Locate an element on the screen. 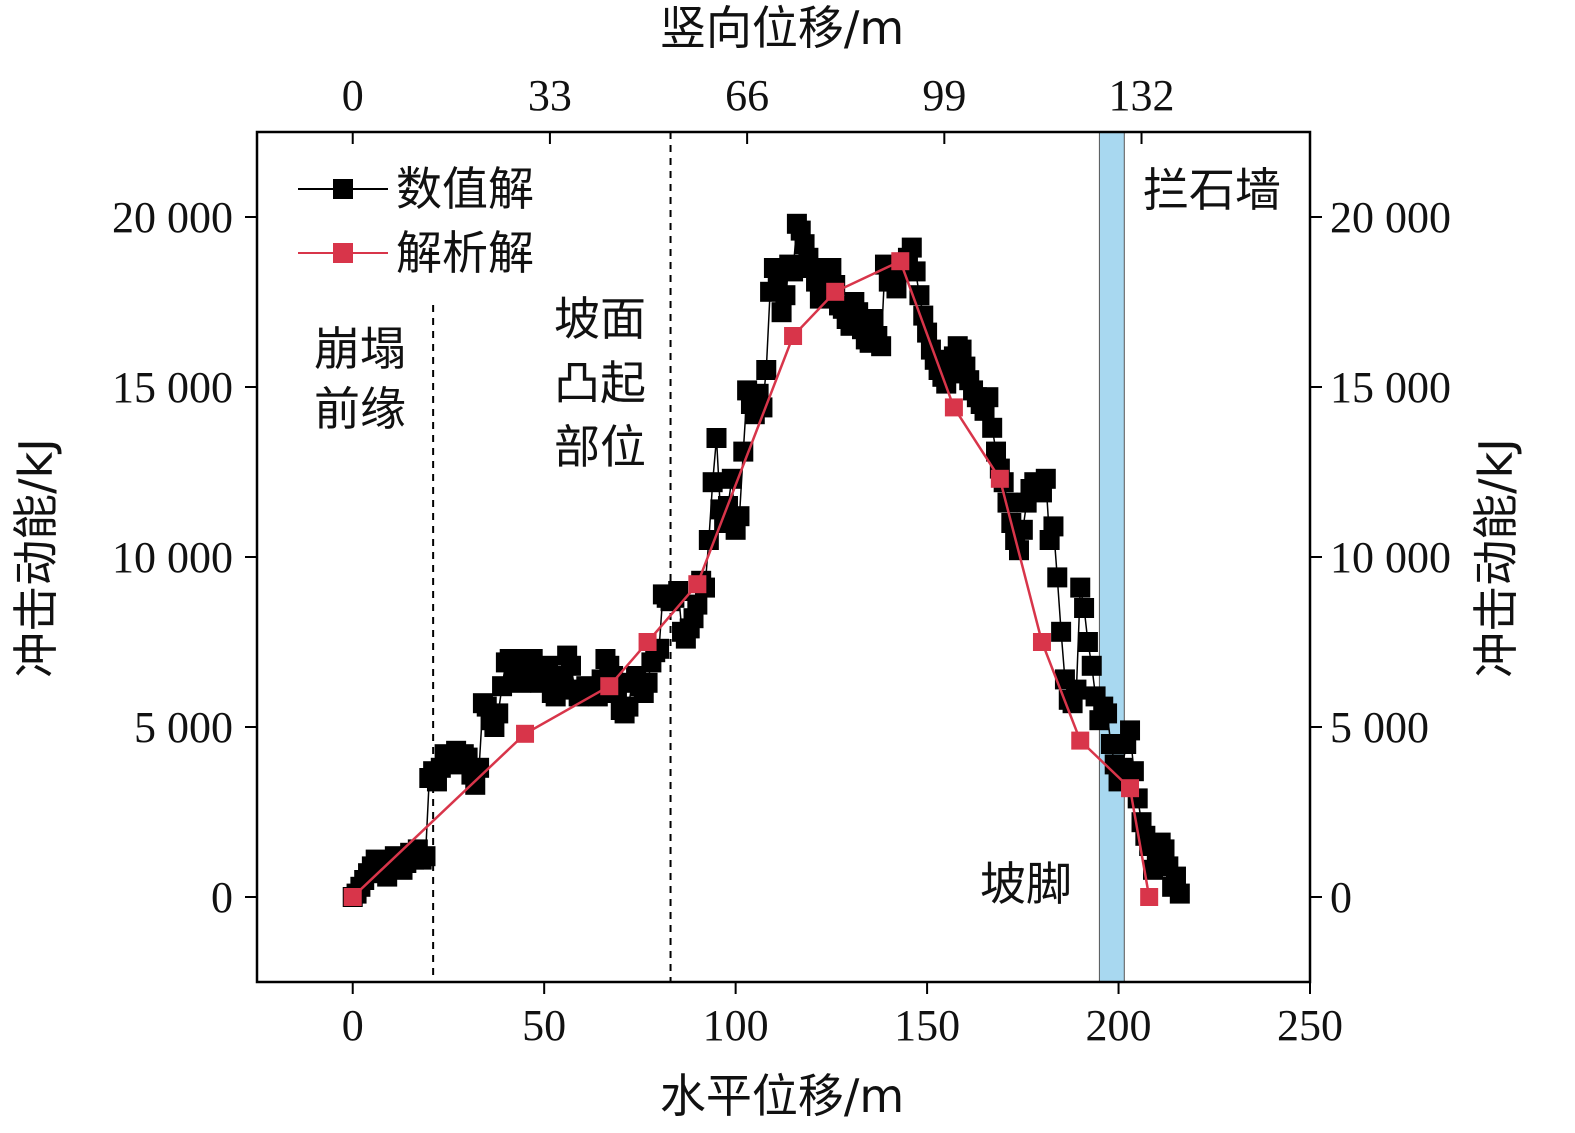 Image resolution: width=1575 pixels, height=1133 pixels. annotation-text: 崩塌 is located at coordinates (360, 349).